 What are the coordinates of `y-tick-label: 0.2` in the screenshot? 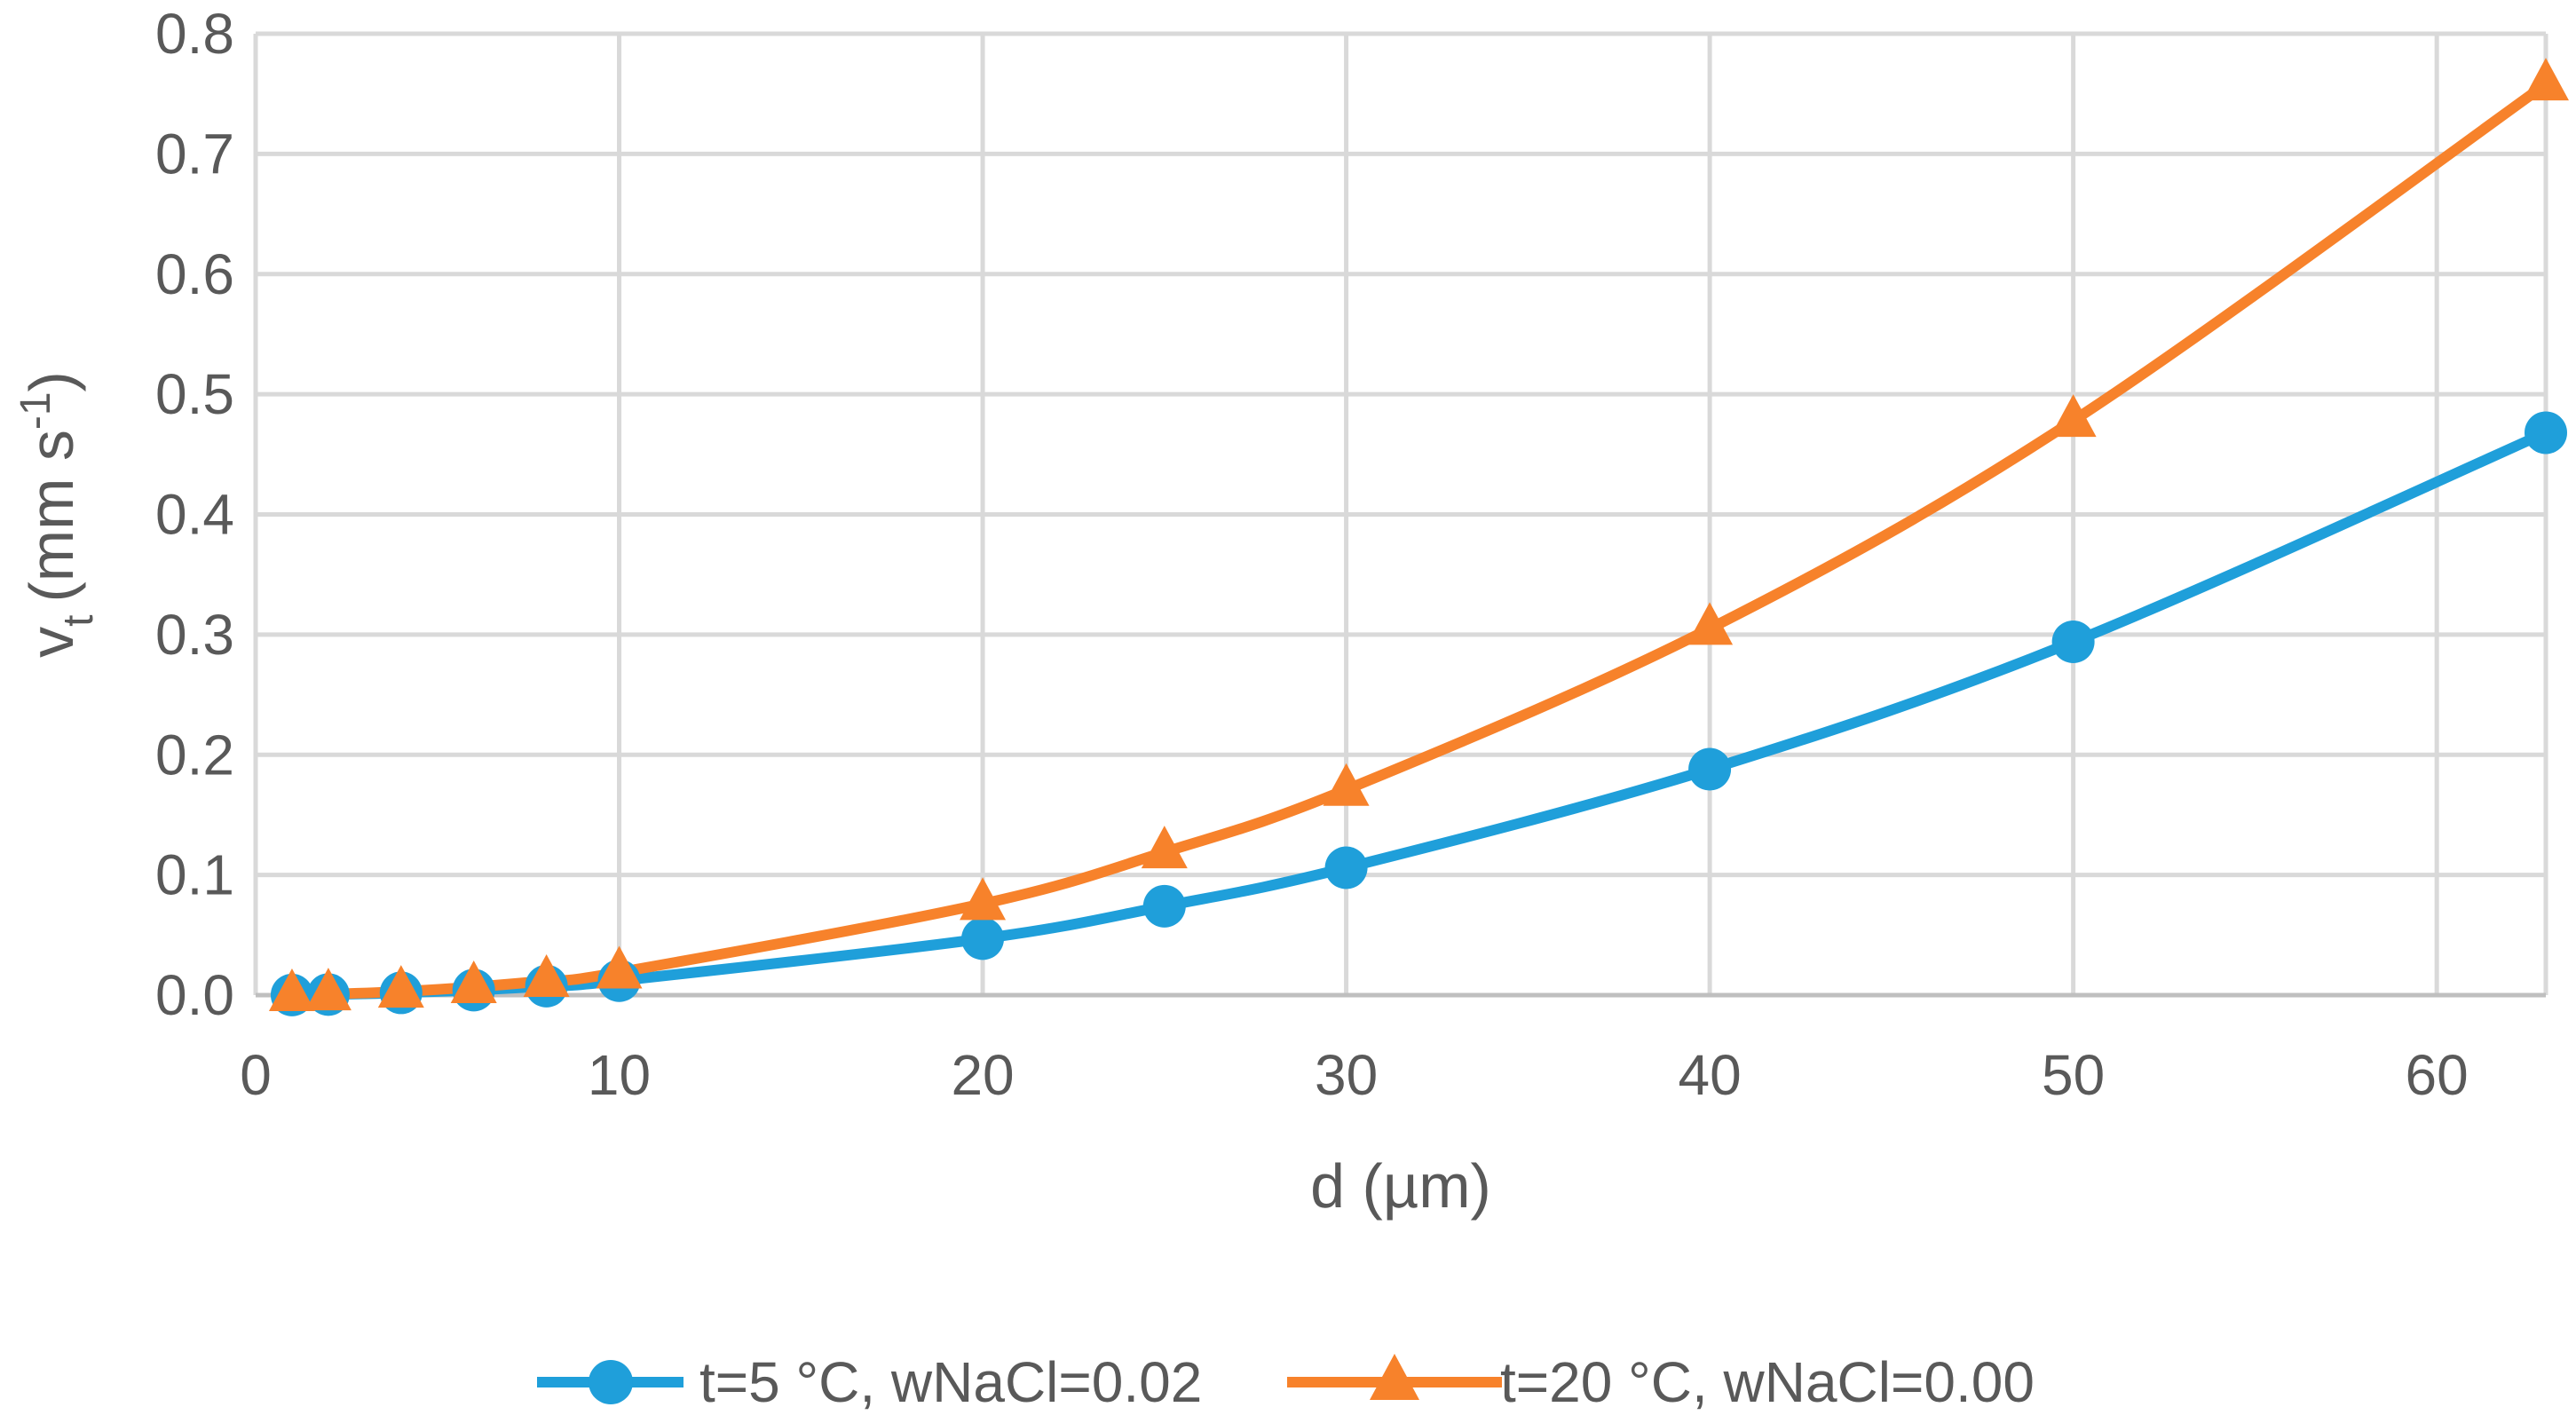 It's located at (194, 755).